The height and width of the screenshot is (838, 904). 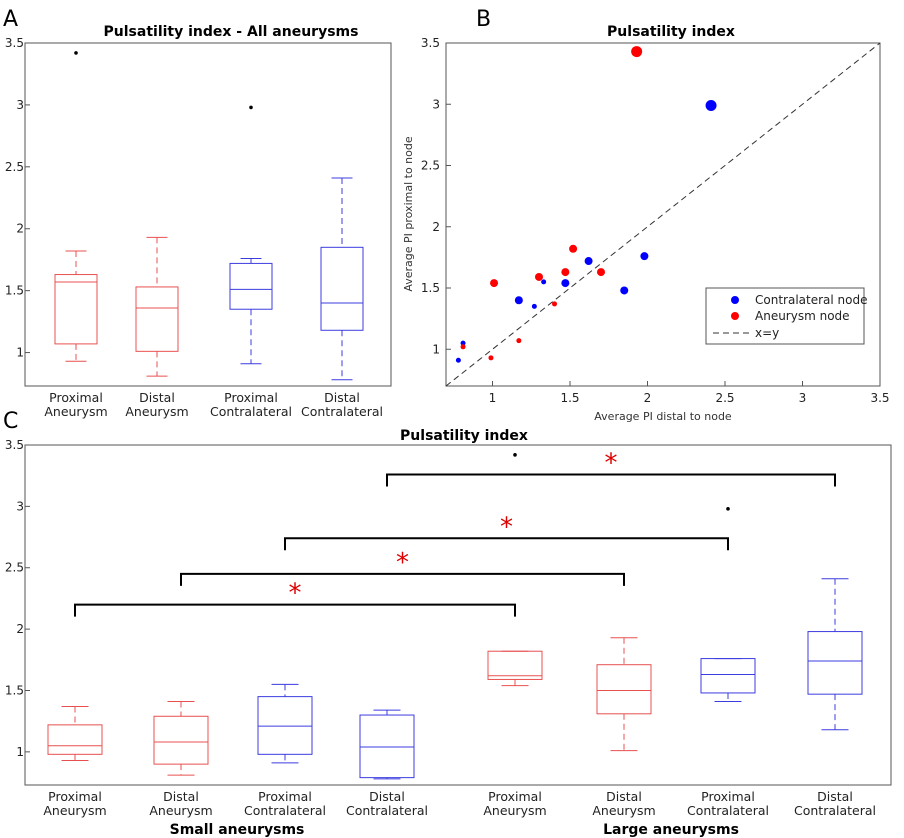 I want to click on legend-label-xy: x=y, so click(x=767, y=333).